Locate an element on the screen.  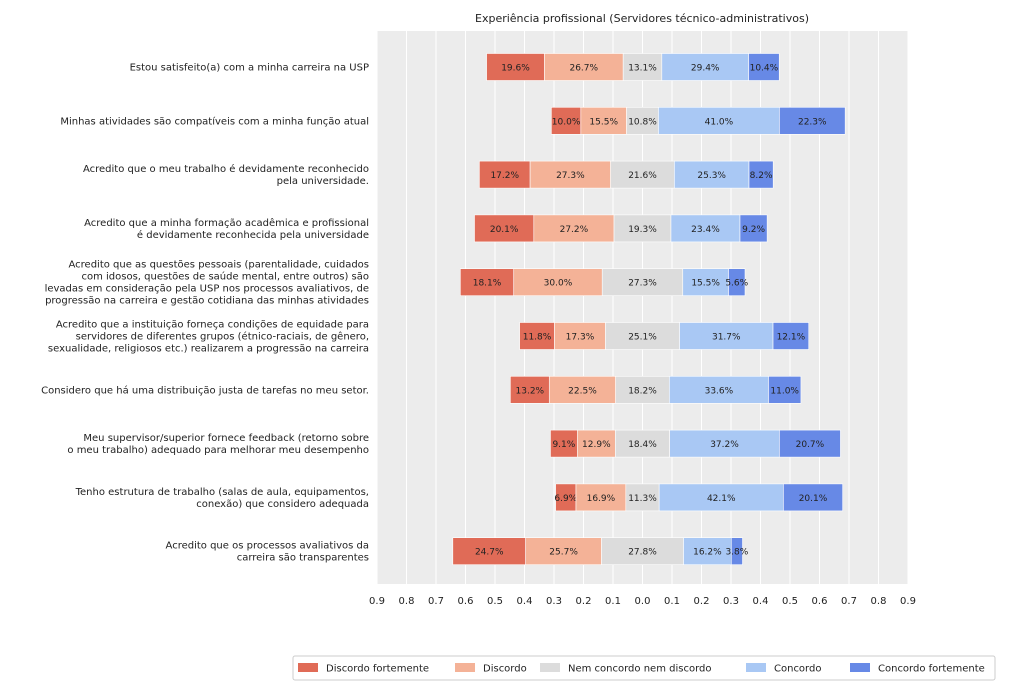
bar-value-label: 8.2% is located at coordinates (761, 176).